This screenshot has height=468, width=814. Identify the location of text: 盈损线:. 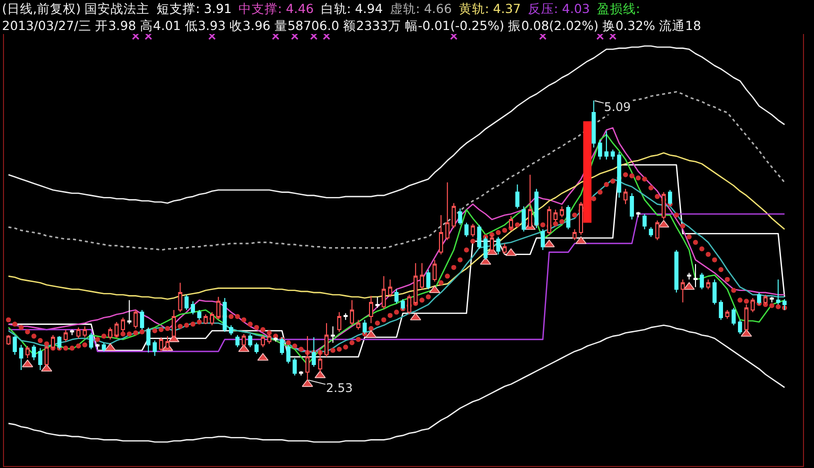
(618, 8).